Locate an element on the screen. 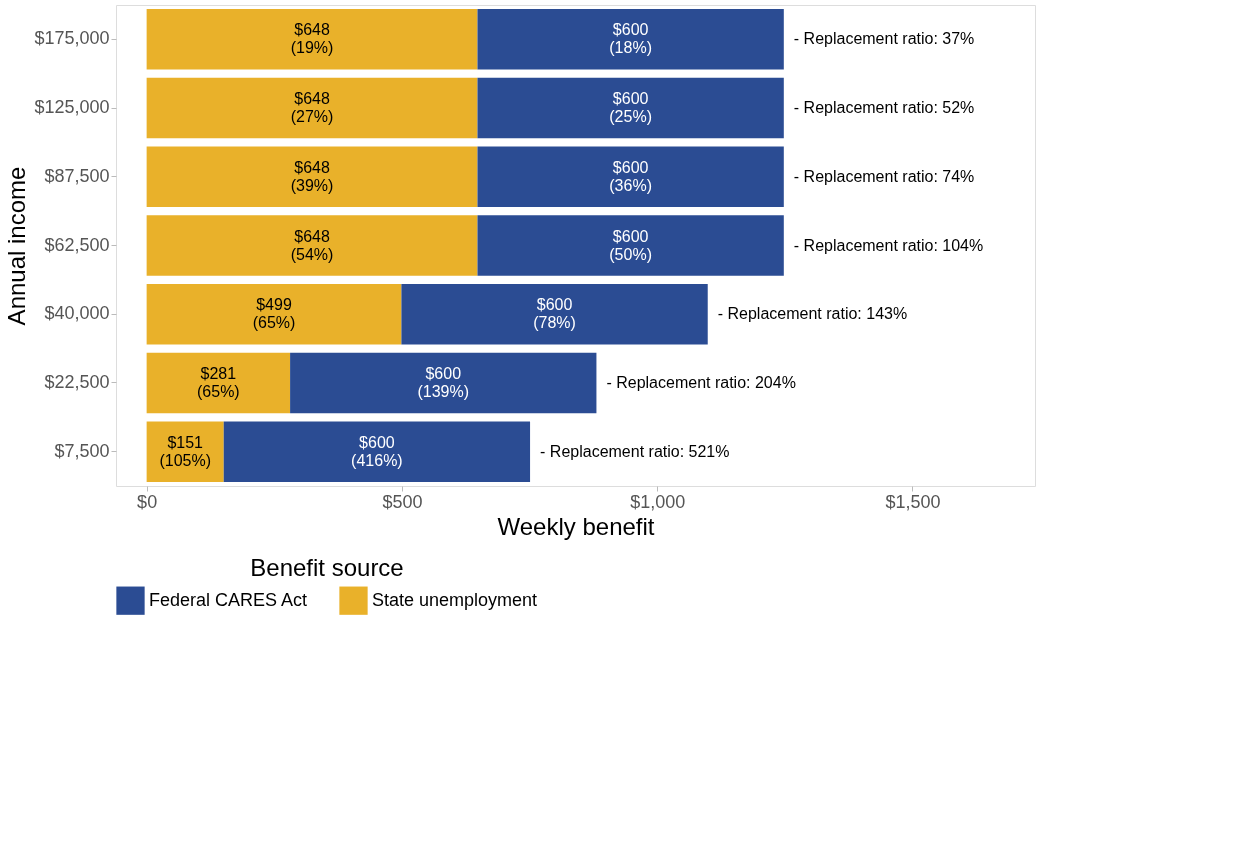 This screenshot has height=864, width=1253. data-label: $499 (65%) is located at coordinates (274, 314).